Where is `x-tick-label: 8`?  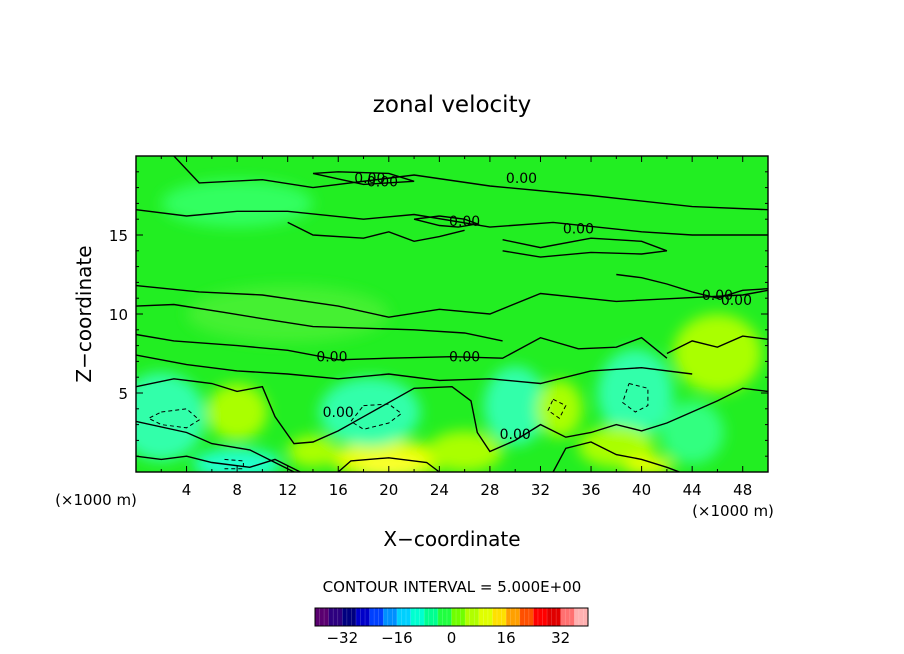 x-tick-label: 8 is located at coordinates (237, 490).